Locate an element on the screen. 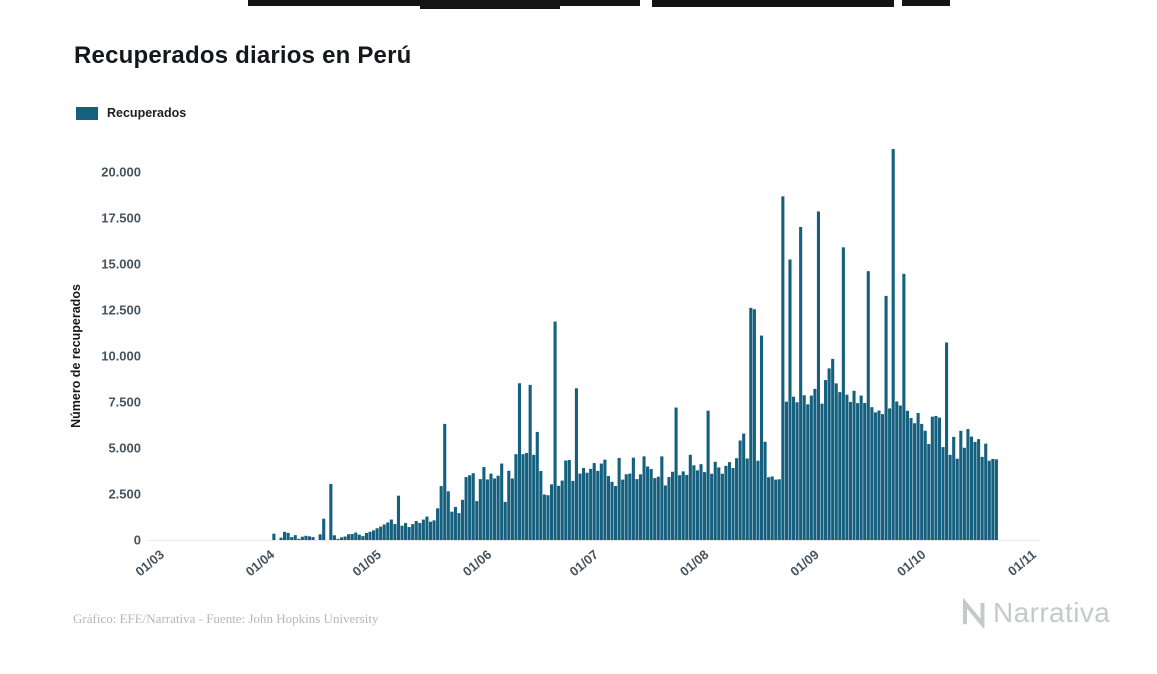 The height and width of the screenshot is (674, 1157). y-tick-label: 7.500 is located at coordinates (124, 402).